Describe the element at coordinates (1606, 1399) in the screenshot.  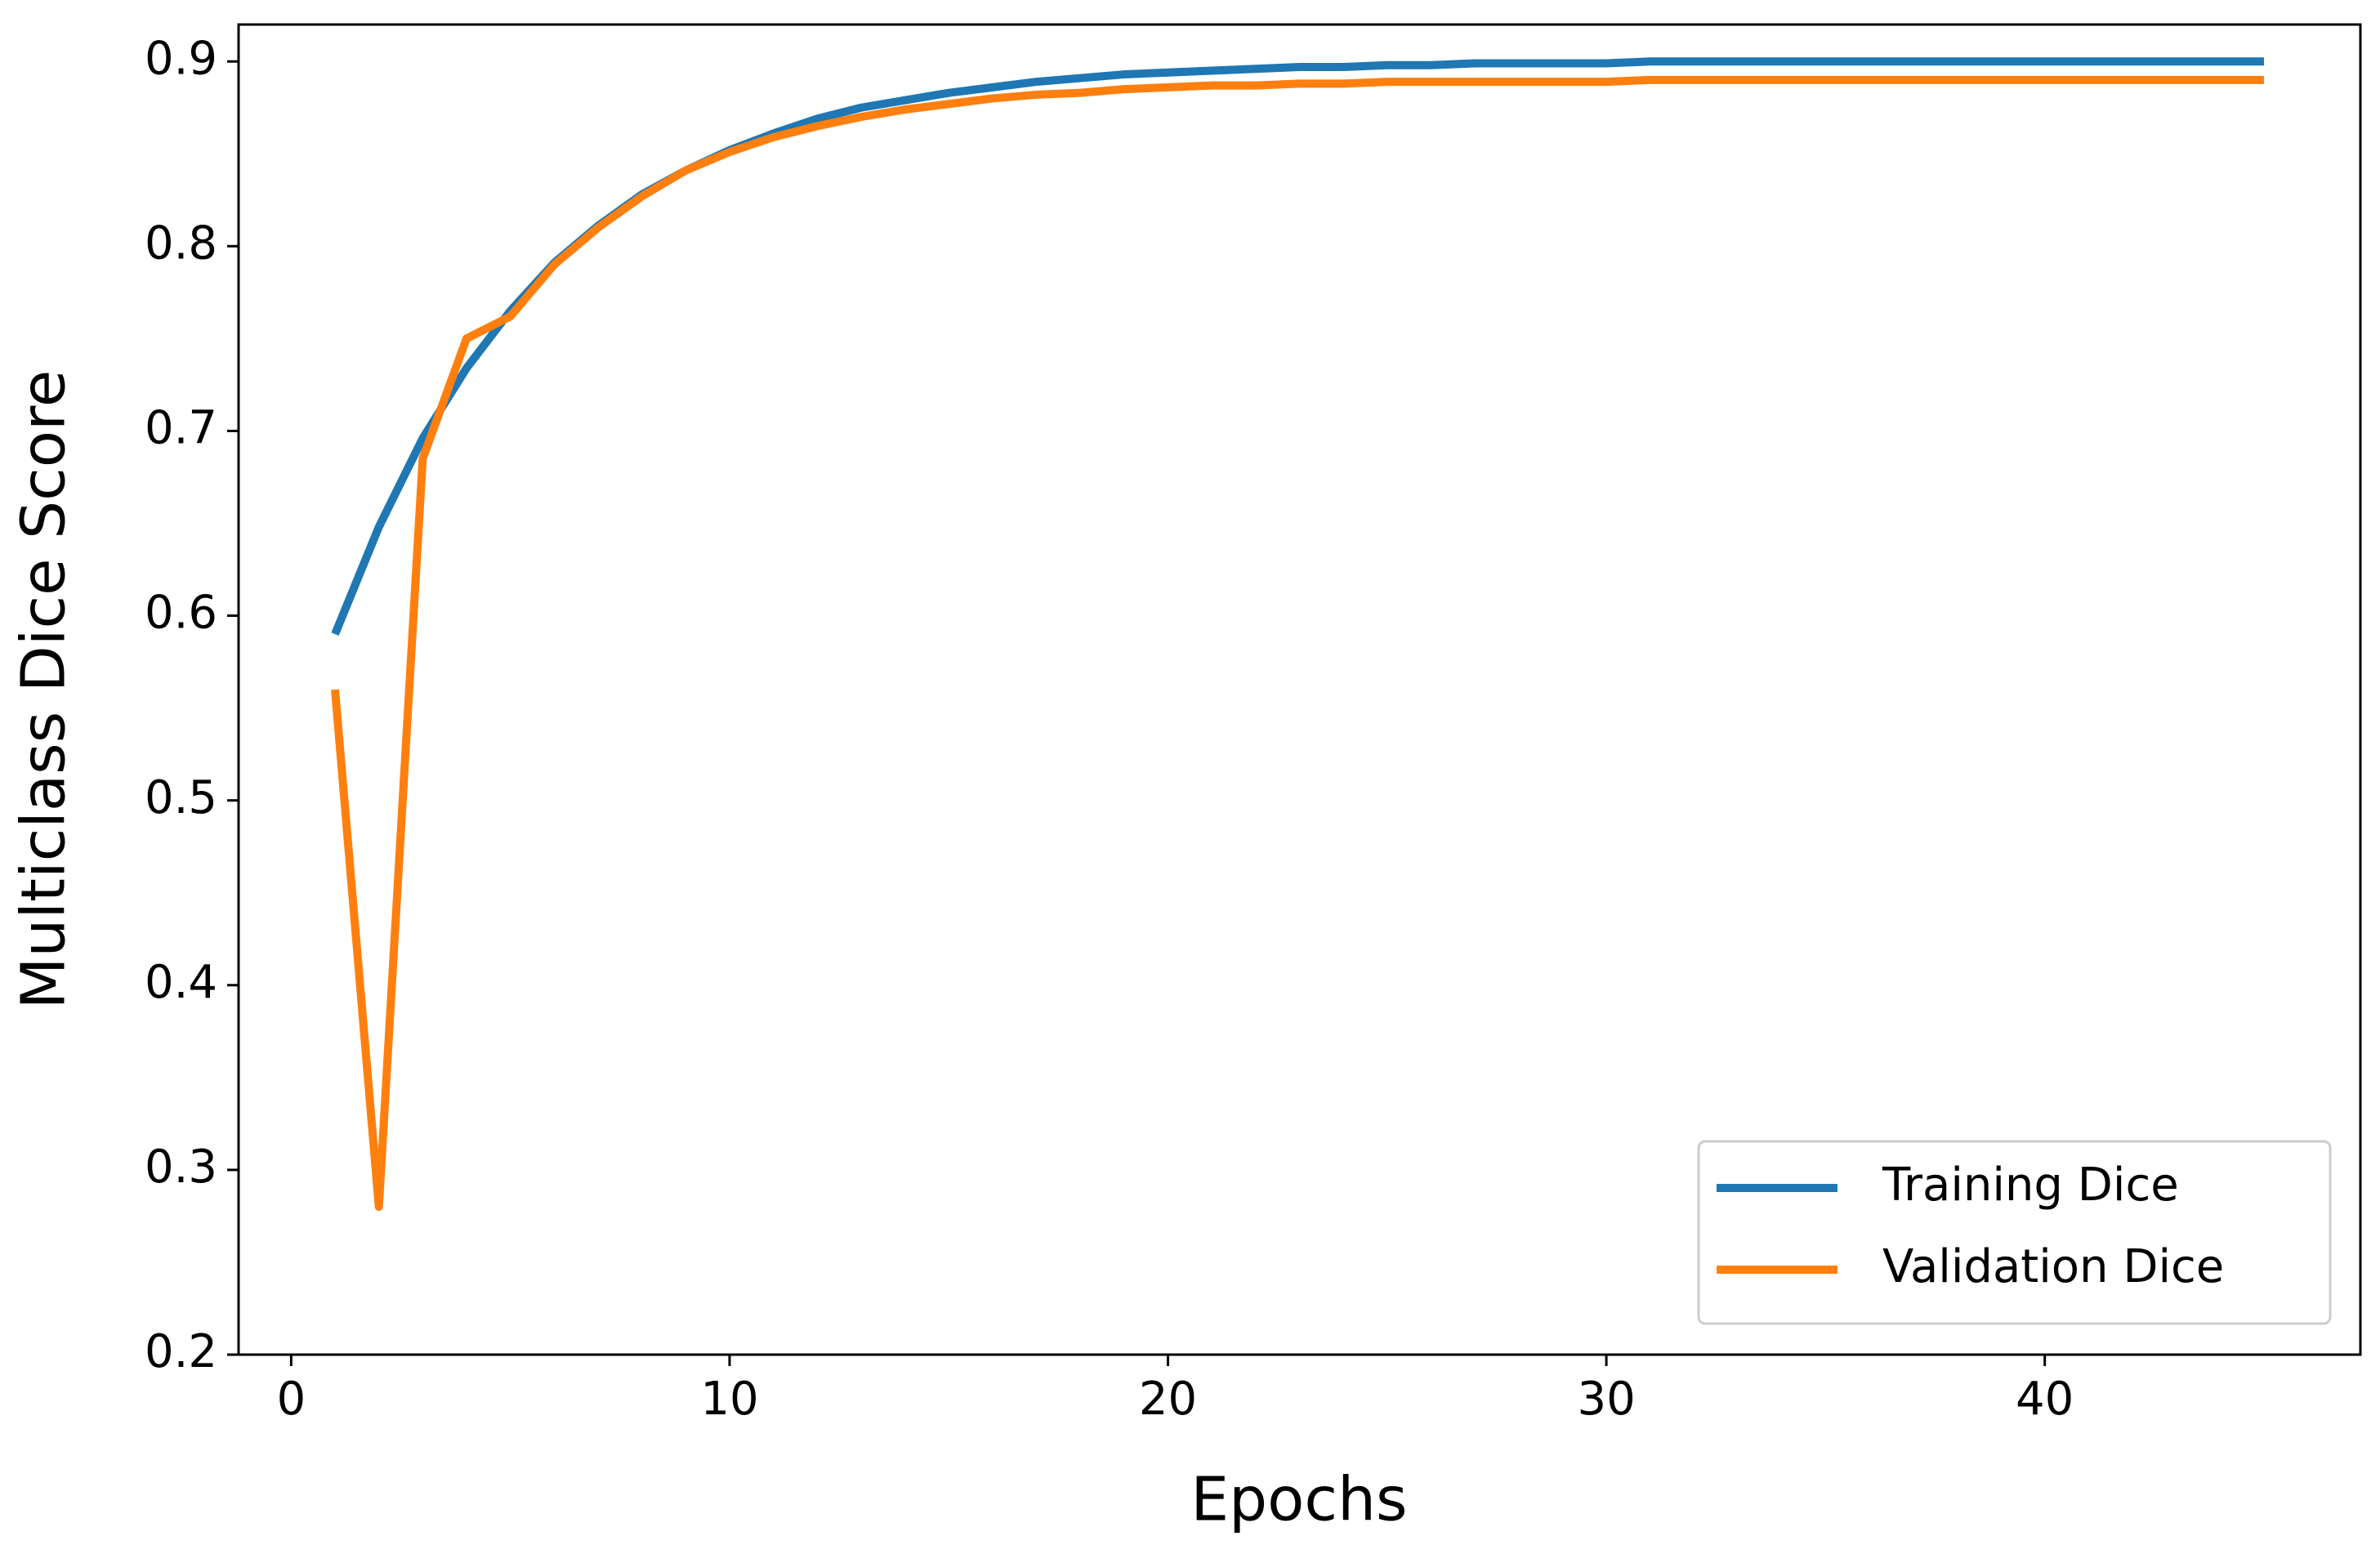
I see `x-tick-label: 30` at that location.